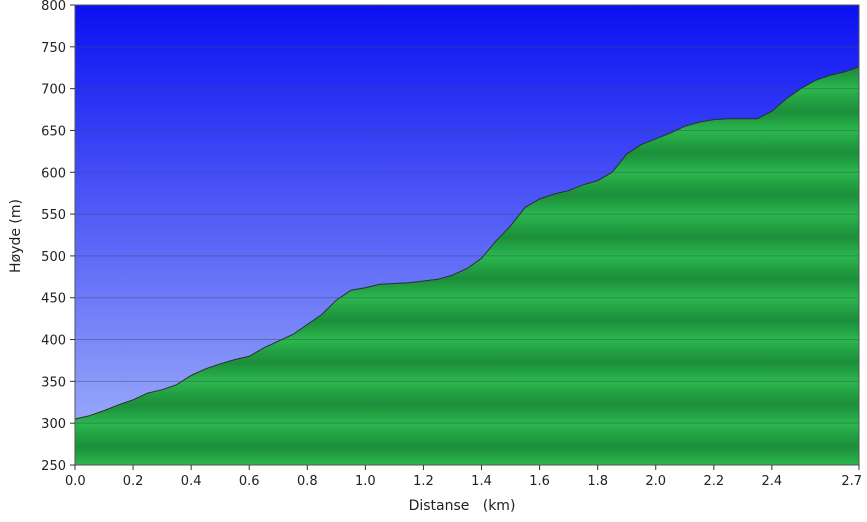  Describe the element at coordinates (53, 466) in the screenshot. I see `y-tick-label: 250` at that location.